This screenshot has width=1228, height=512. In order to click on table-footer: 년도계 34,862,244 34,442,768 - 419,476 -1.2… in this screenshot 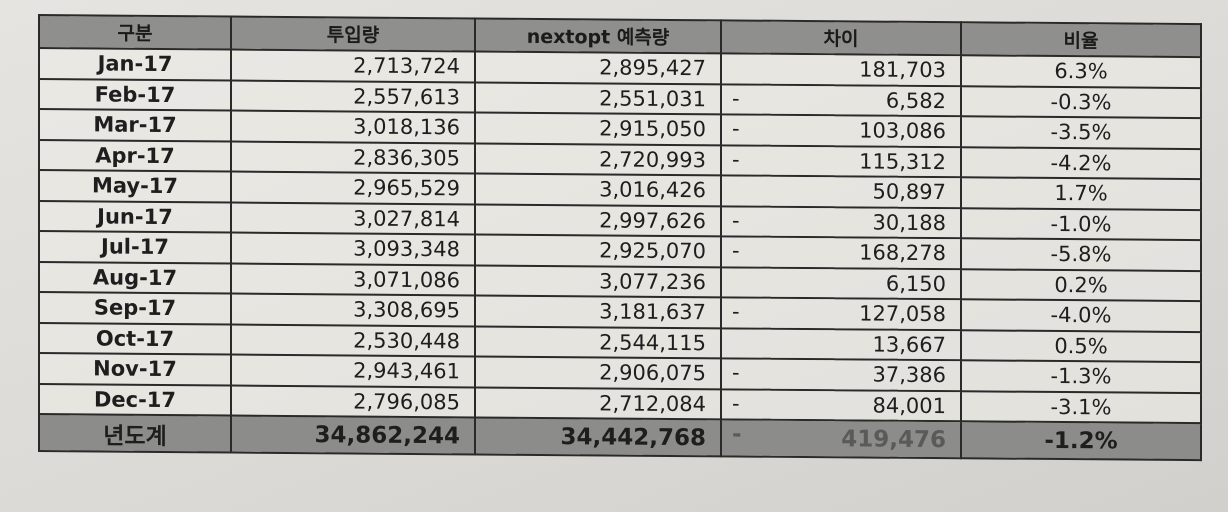, I will do `click(620, 437)`.